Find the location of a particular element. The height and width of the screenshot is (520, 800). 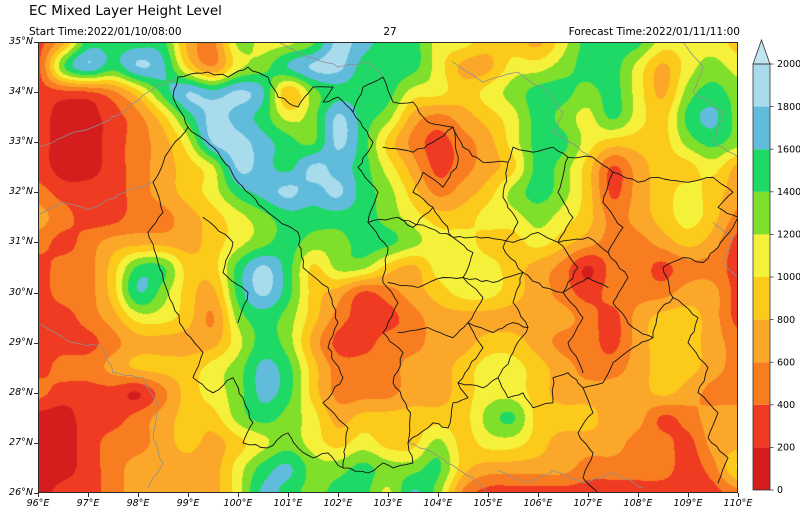

x-axis-tick-label: 96°E is located at coordinates (38, 503).